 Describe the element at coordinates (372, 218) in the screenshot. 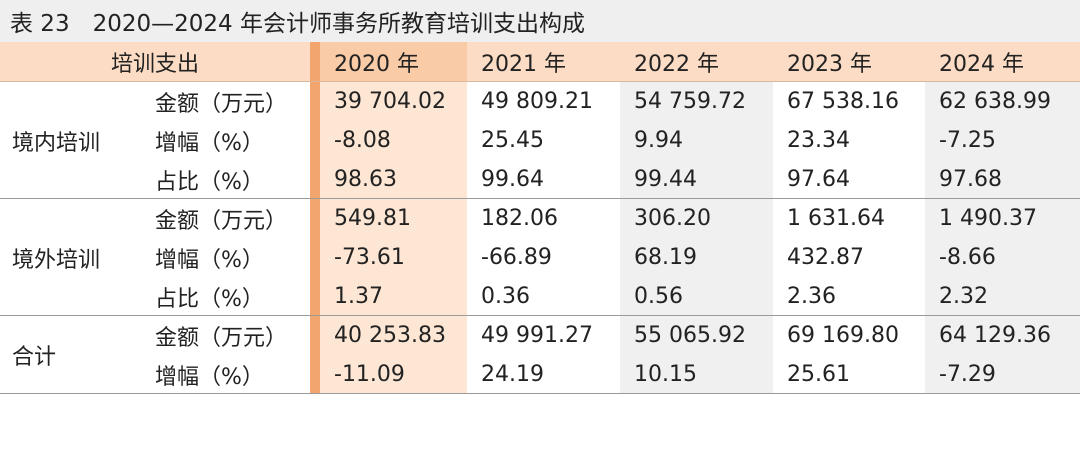

I see `cell: 549.81` at that location.